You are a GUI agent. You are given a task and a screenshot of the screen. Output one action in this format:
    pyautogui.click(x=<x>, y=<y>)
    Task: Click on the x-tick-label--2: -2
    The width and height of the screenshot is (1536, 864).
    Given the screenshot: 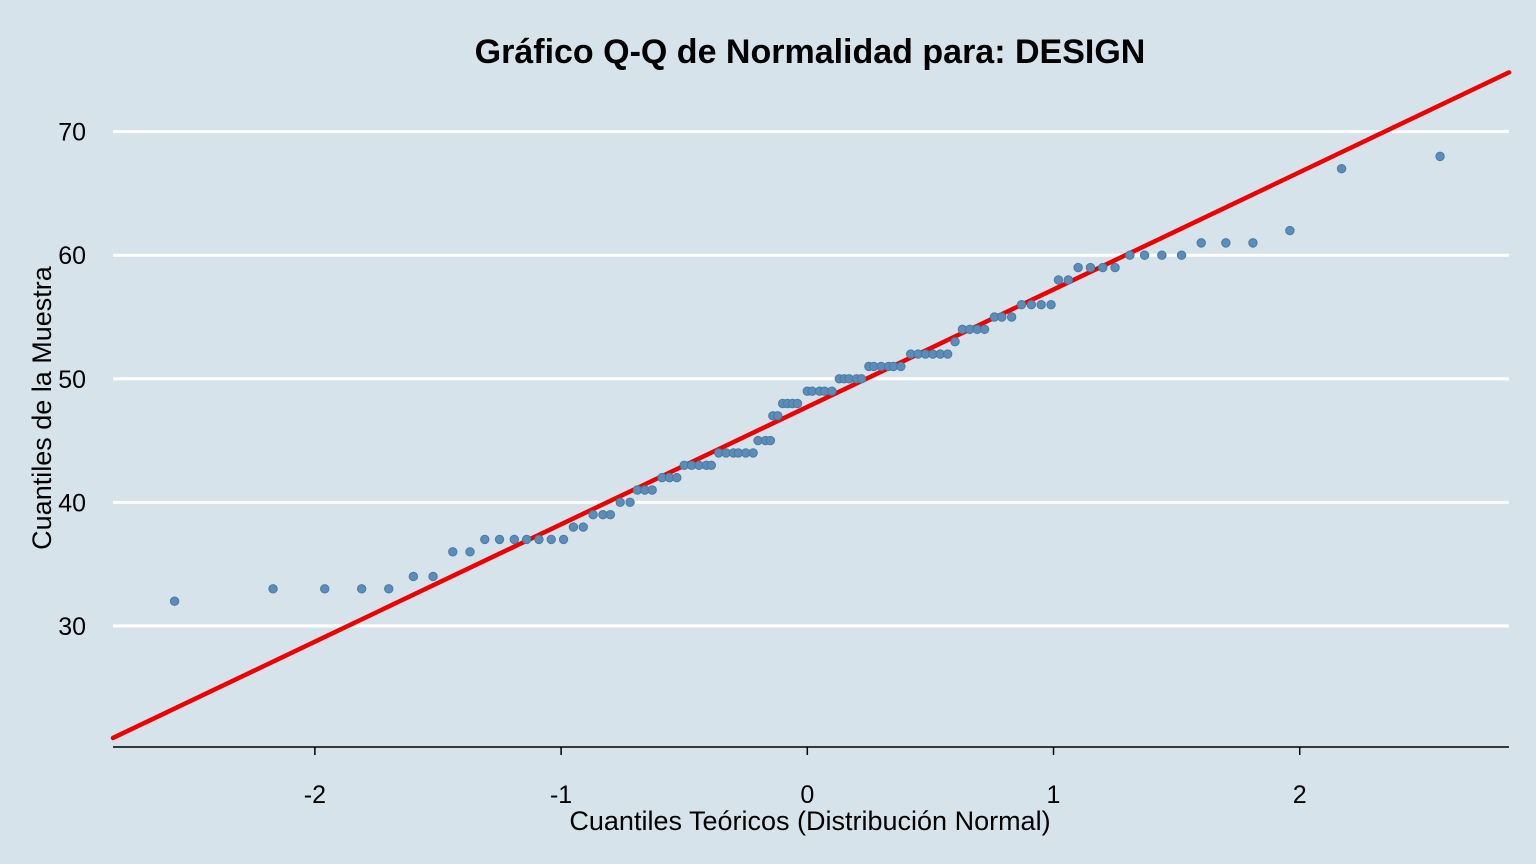 What is the action you would take?
    pyautogui.click(x=315, y=795)
    